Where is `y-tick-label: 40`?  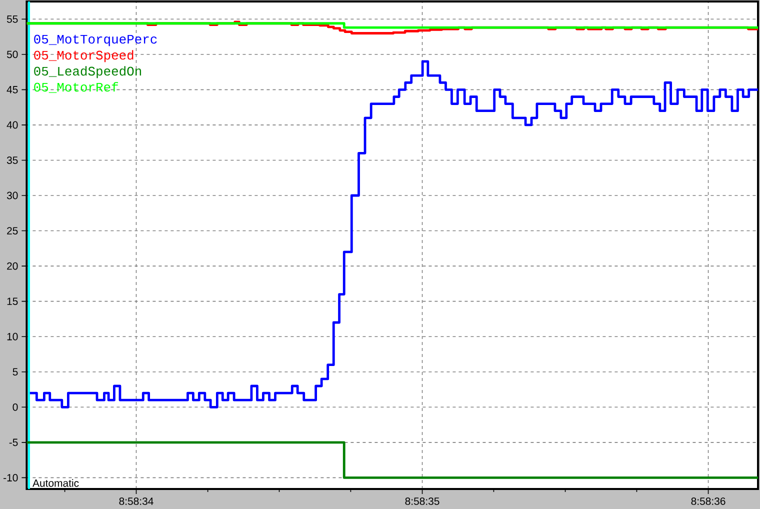 y-tick-label: 40 is located at coordinates (12, 125).